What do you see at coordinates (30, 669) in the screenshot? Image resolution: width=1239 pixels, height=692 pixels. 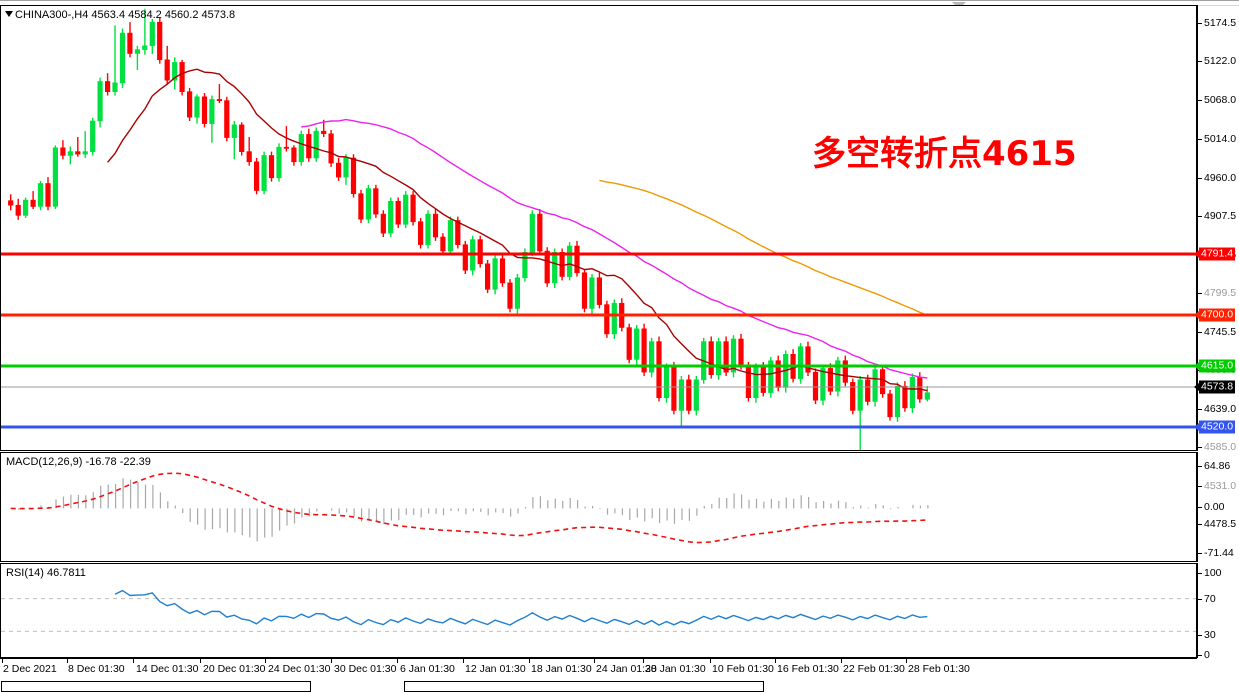 I see `time-axis-label: 2 Dec 2021` at bounding box center [30, 669].